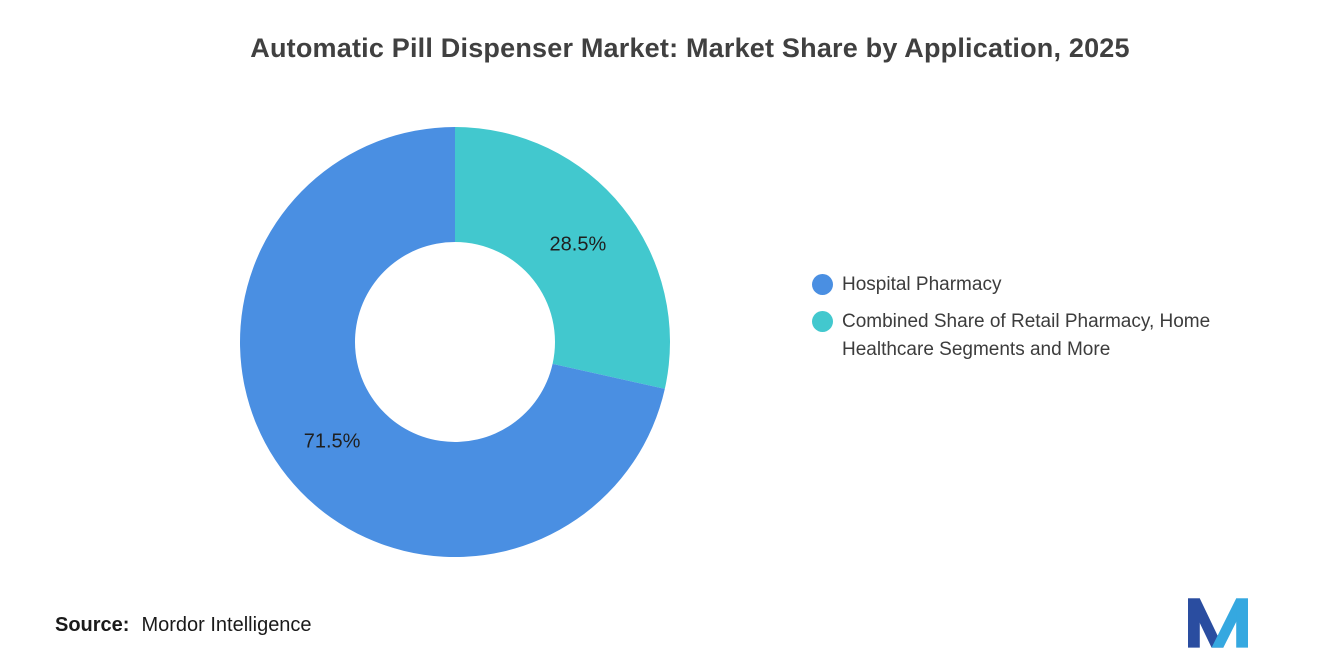 The image size is (1320, 665). I want to click on source-value: Mordor Intelligence, so click(226, 625).